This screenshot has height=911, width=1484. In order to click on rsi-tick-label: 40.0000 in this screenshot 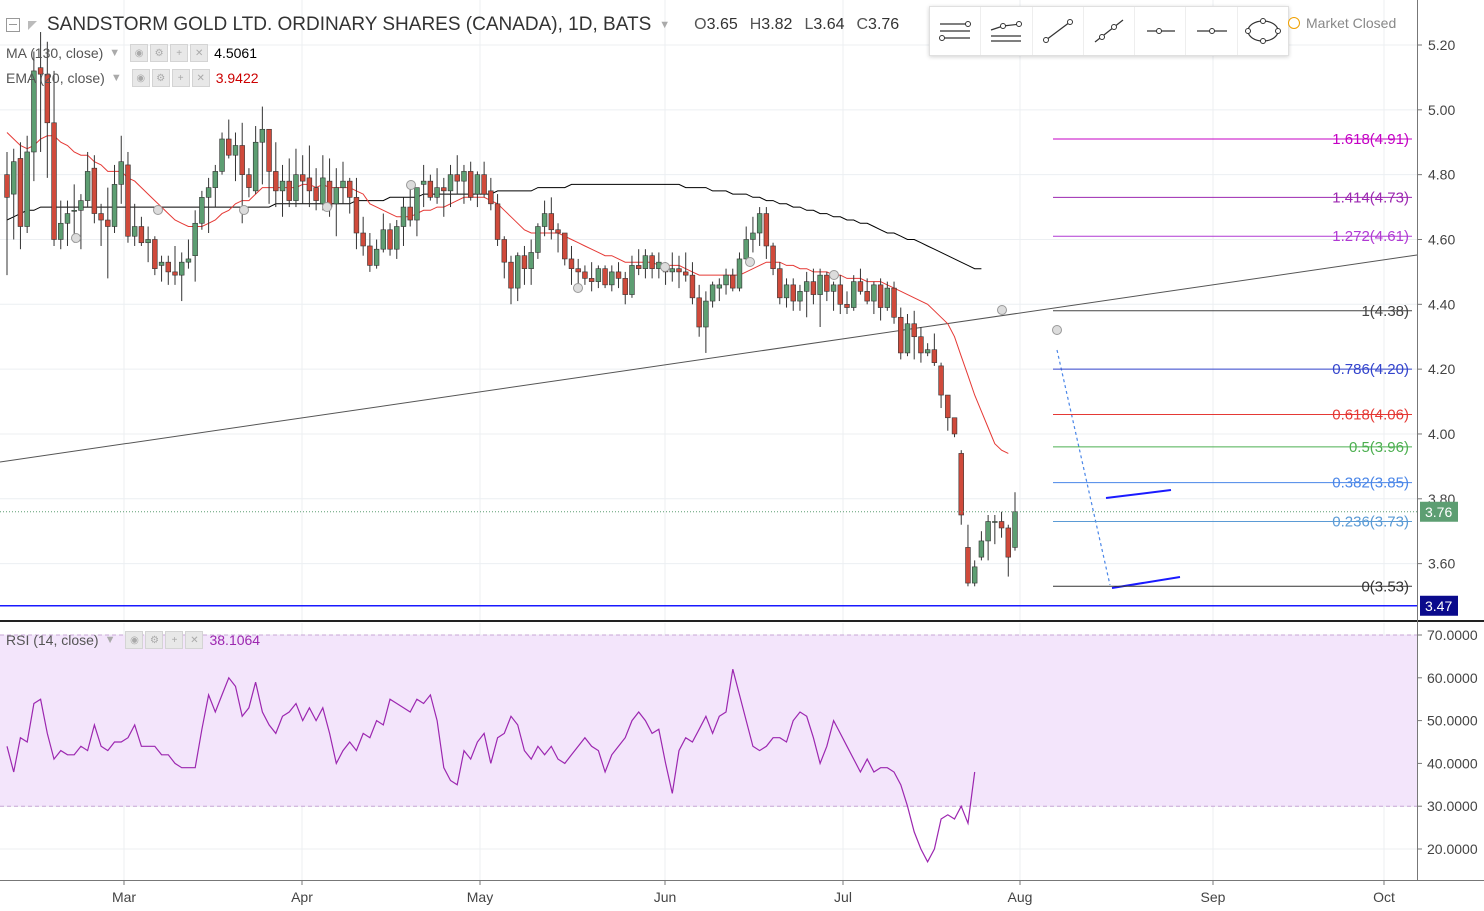, I will do `click(1452, 763)`.